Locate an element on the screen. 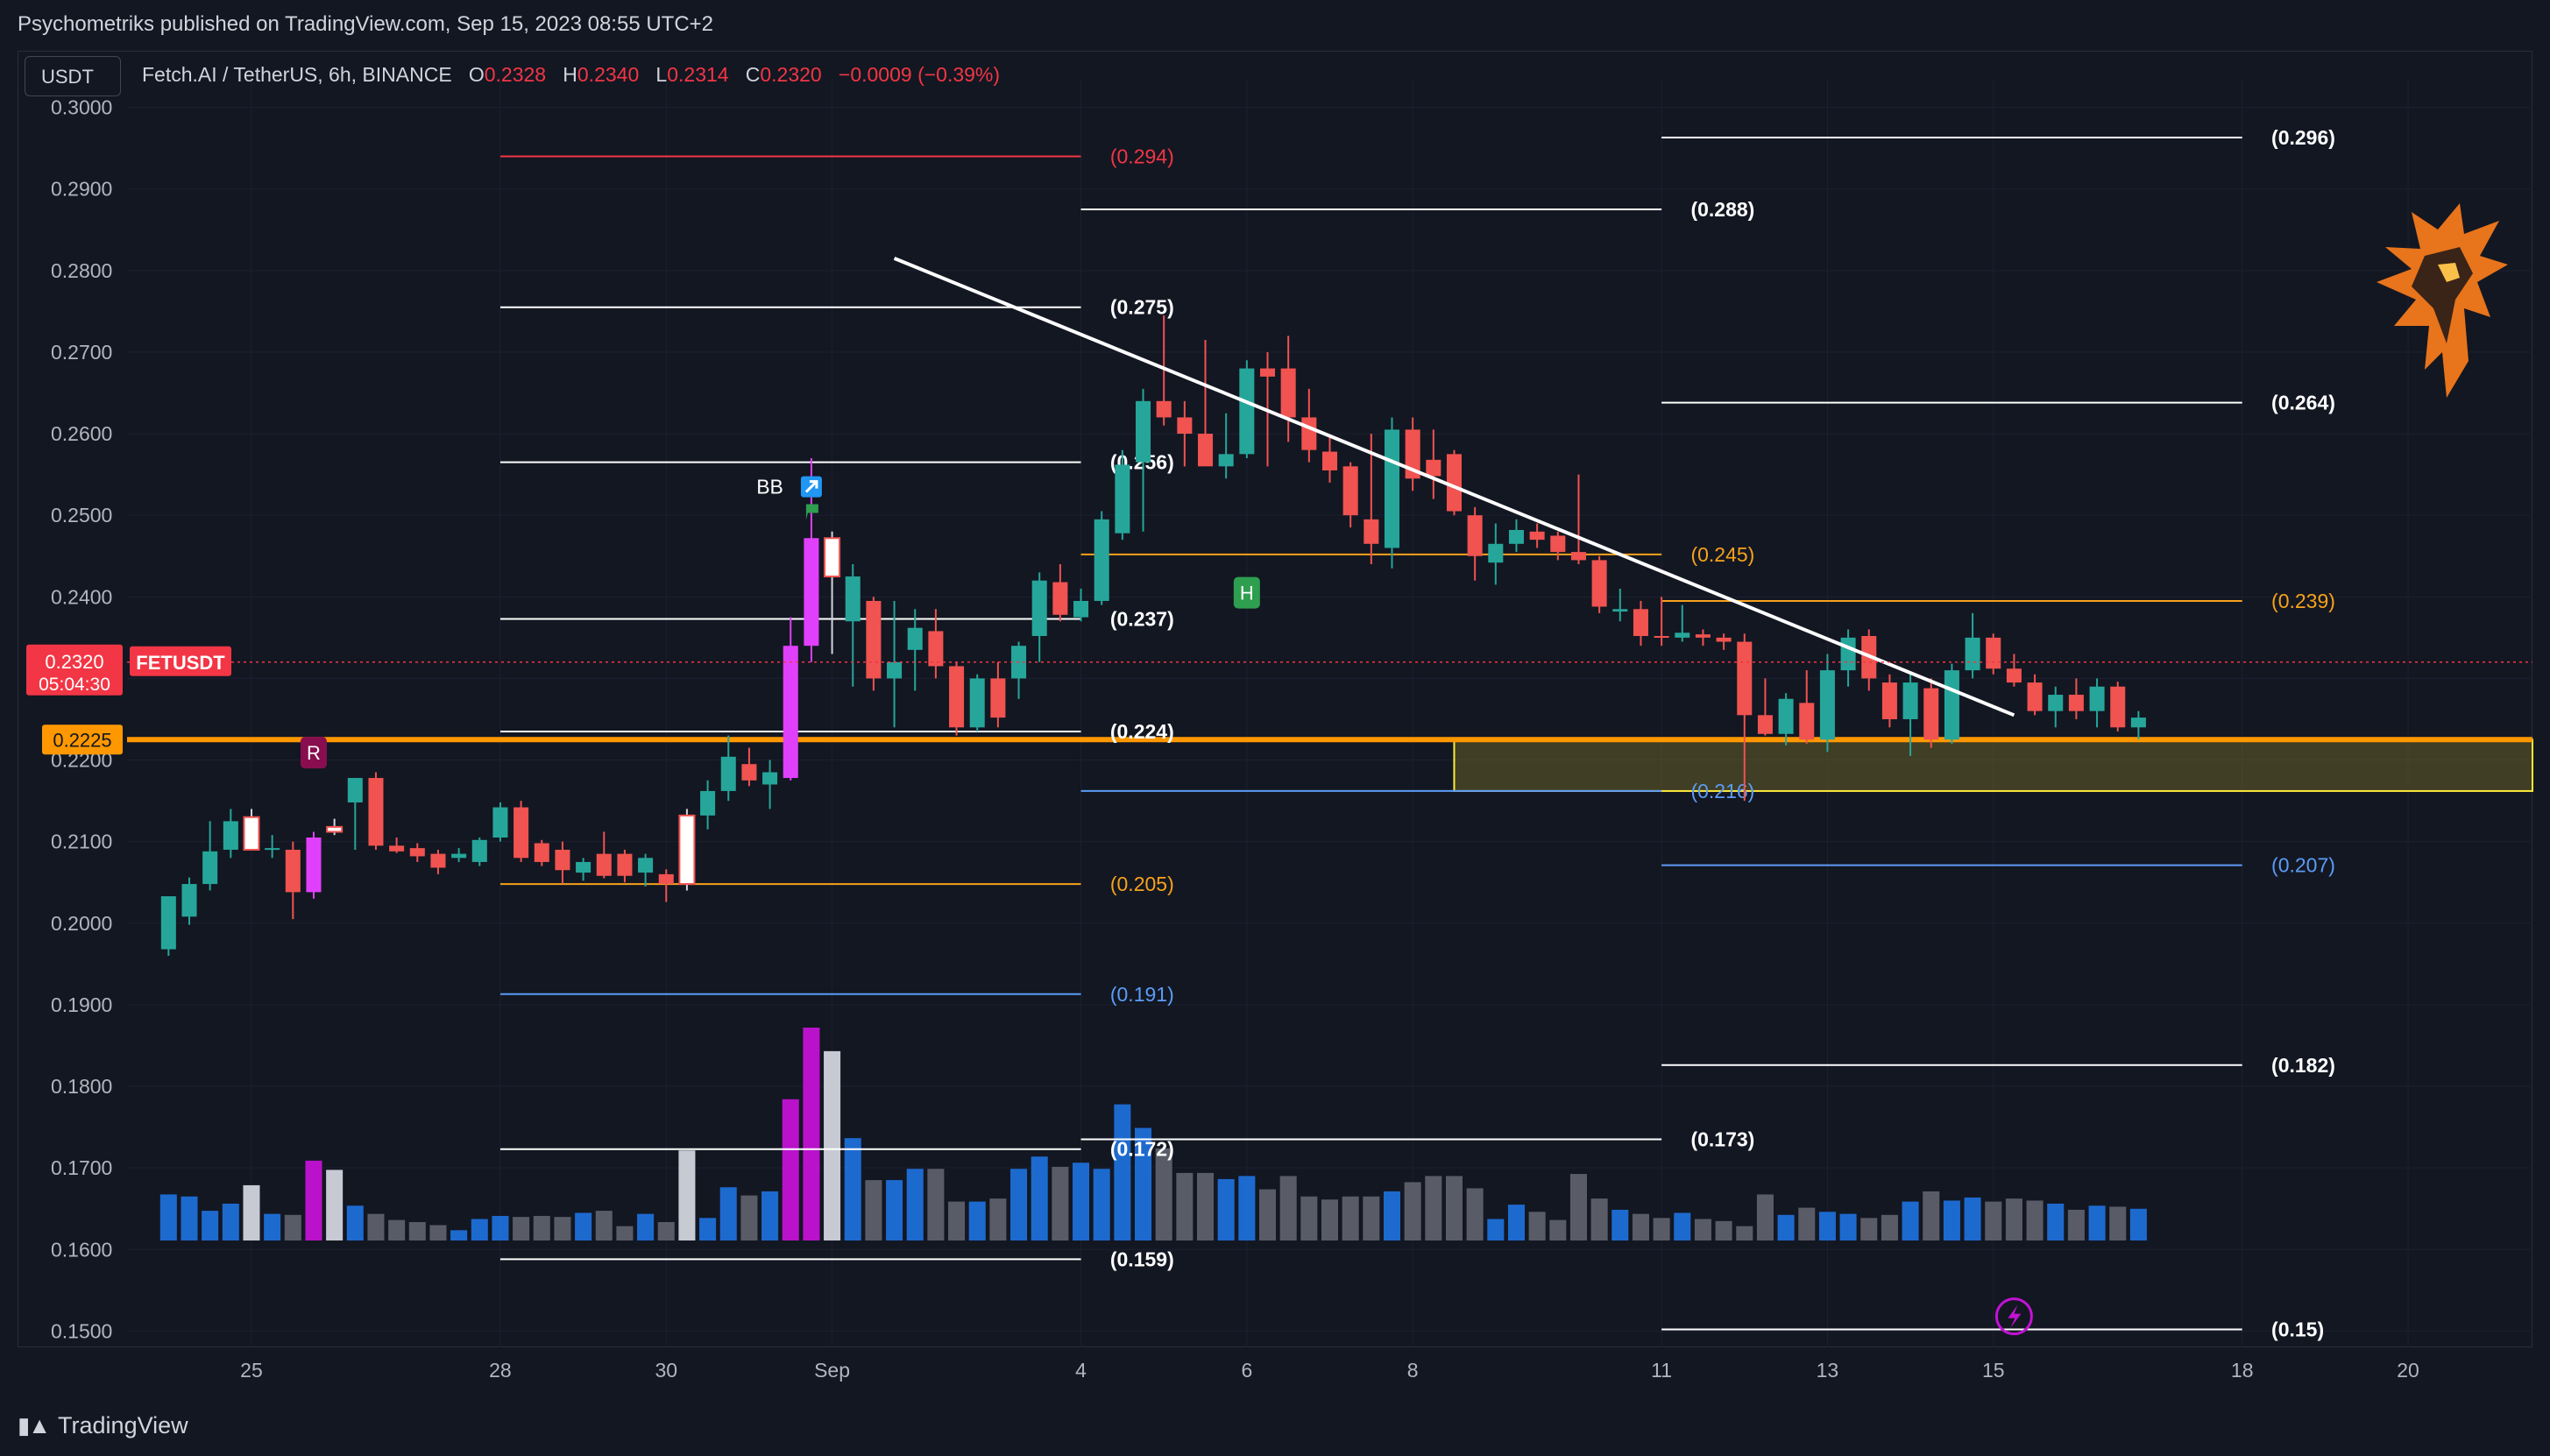 The image size is (2550, 1456). dragon-logo is located at coordinates (2442, 300).